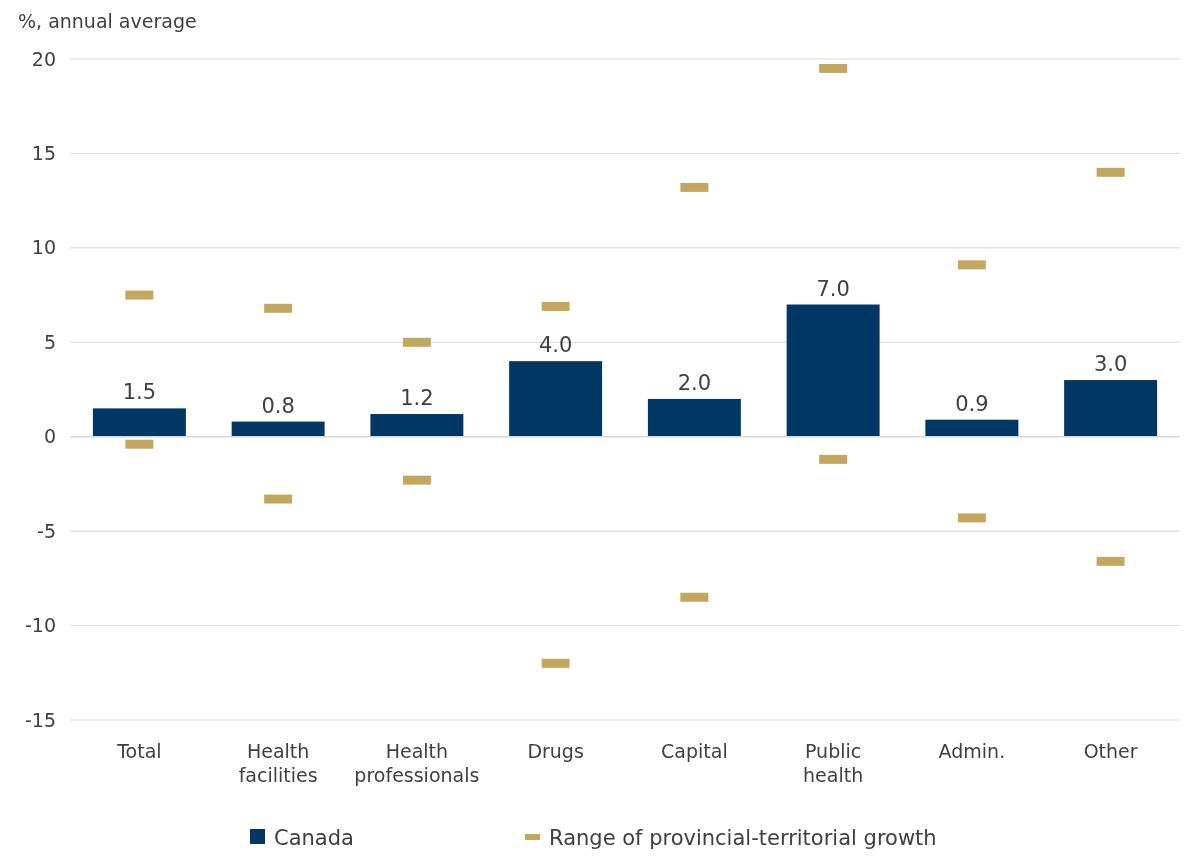 The image size is (1195, 859). Describe the element at coordinates (1110, 364) in the screenshot. I see `data-label: 3.0` at that location.